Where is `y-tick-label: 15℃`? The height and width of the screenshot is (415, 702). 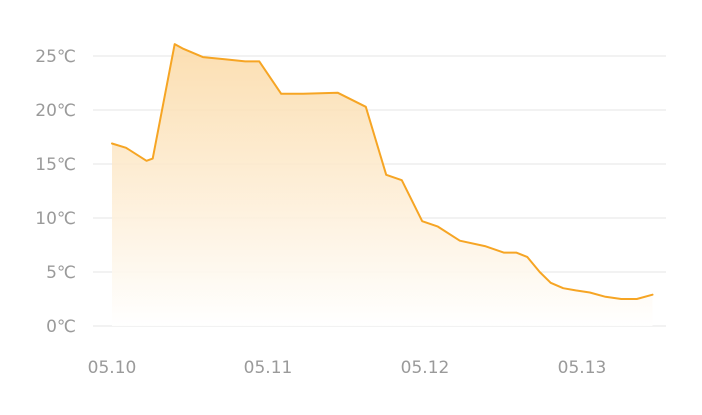
y-tick-label: 15℃ is located at coordinates (55, 165).